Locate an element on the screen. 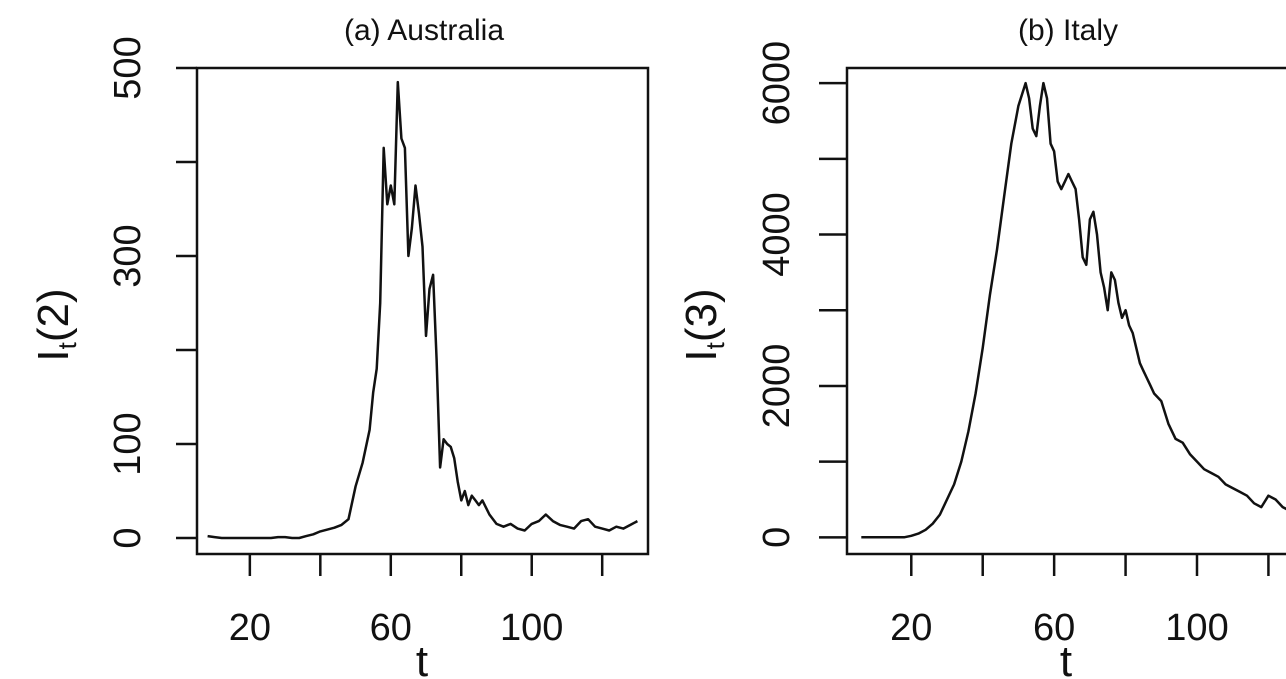 The image size is (1286, 679). svg-text: It(2) is located at coordinates (55, 324).